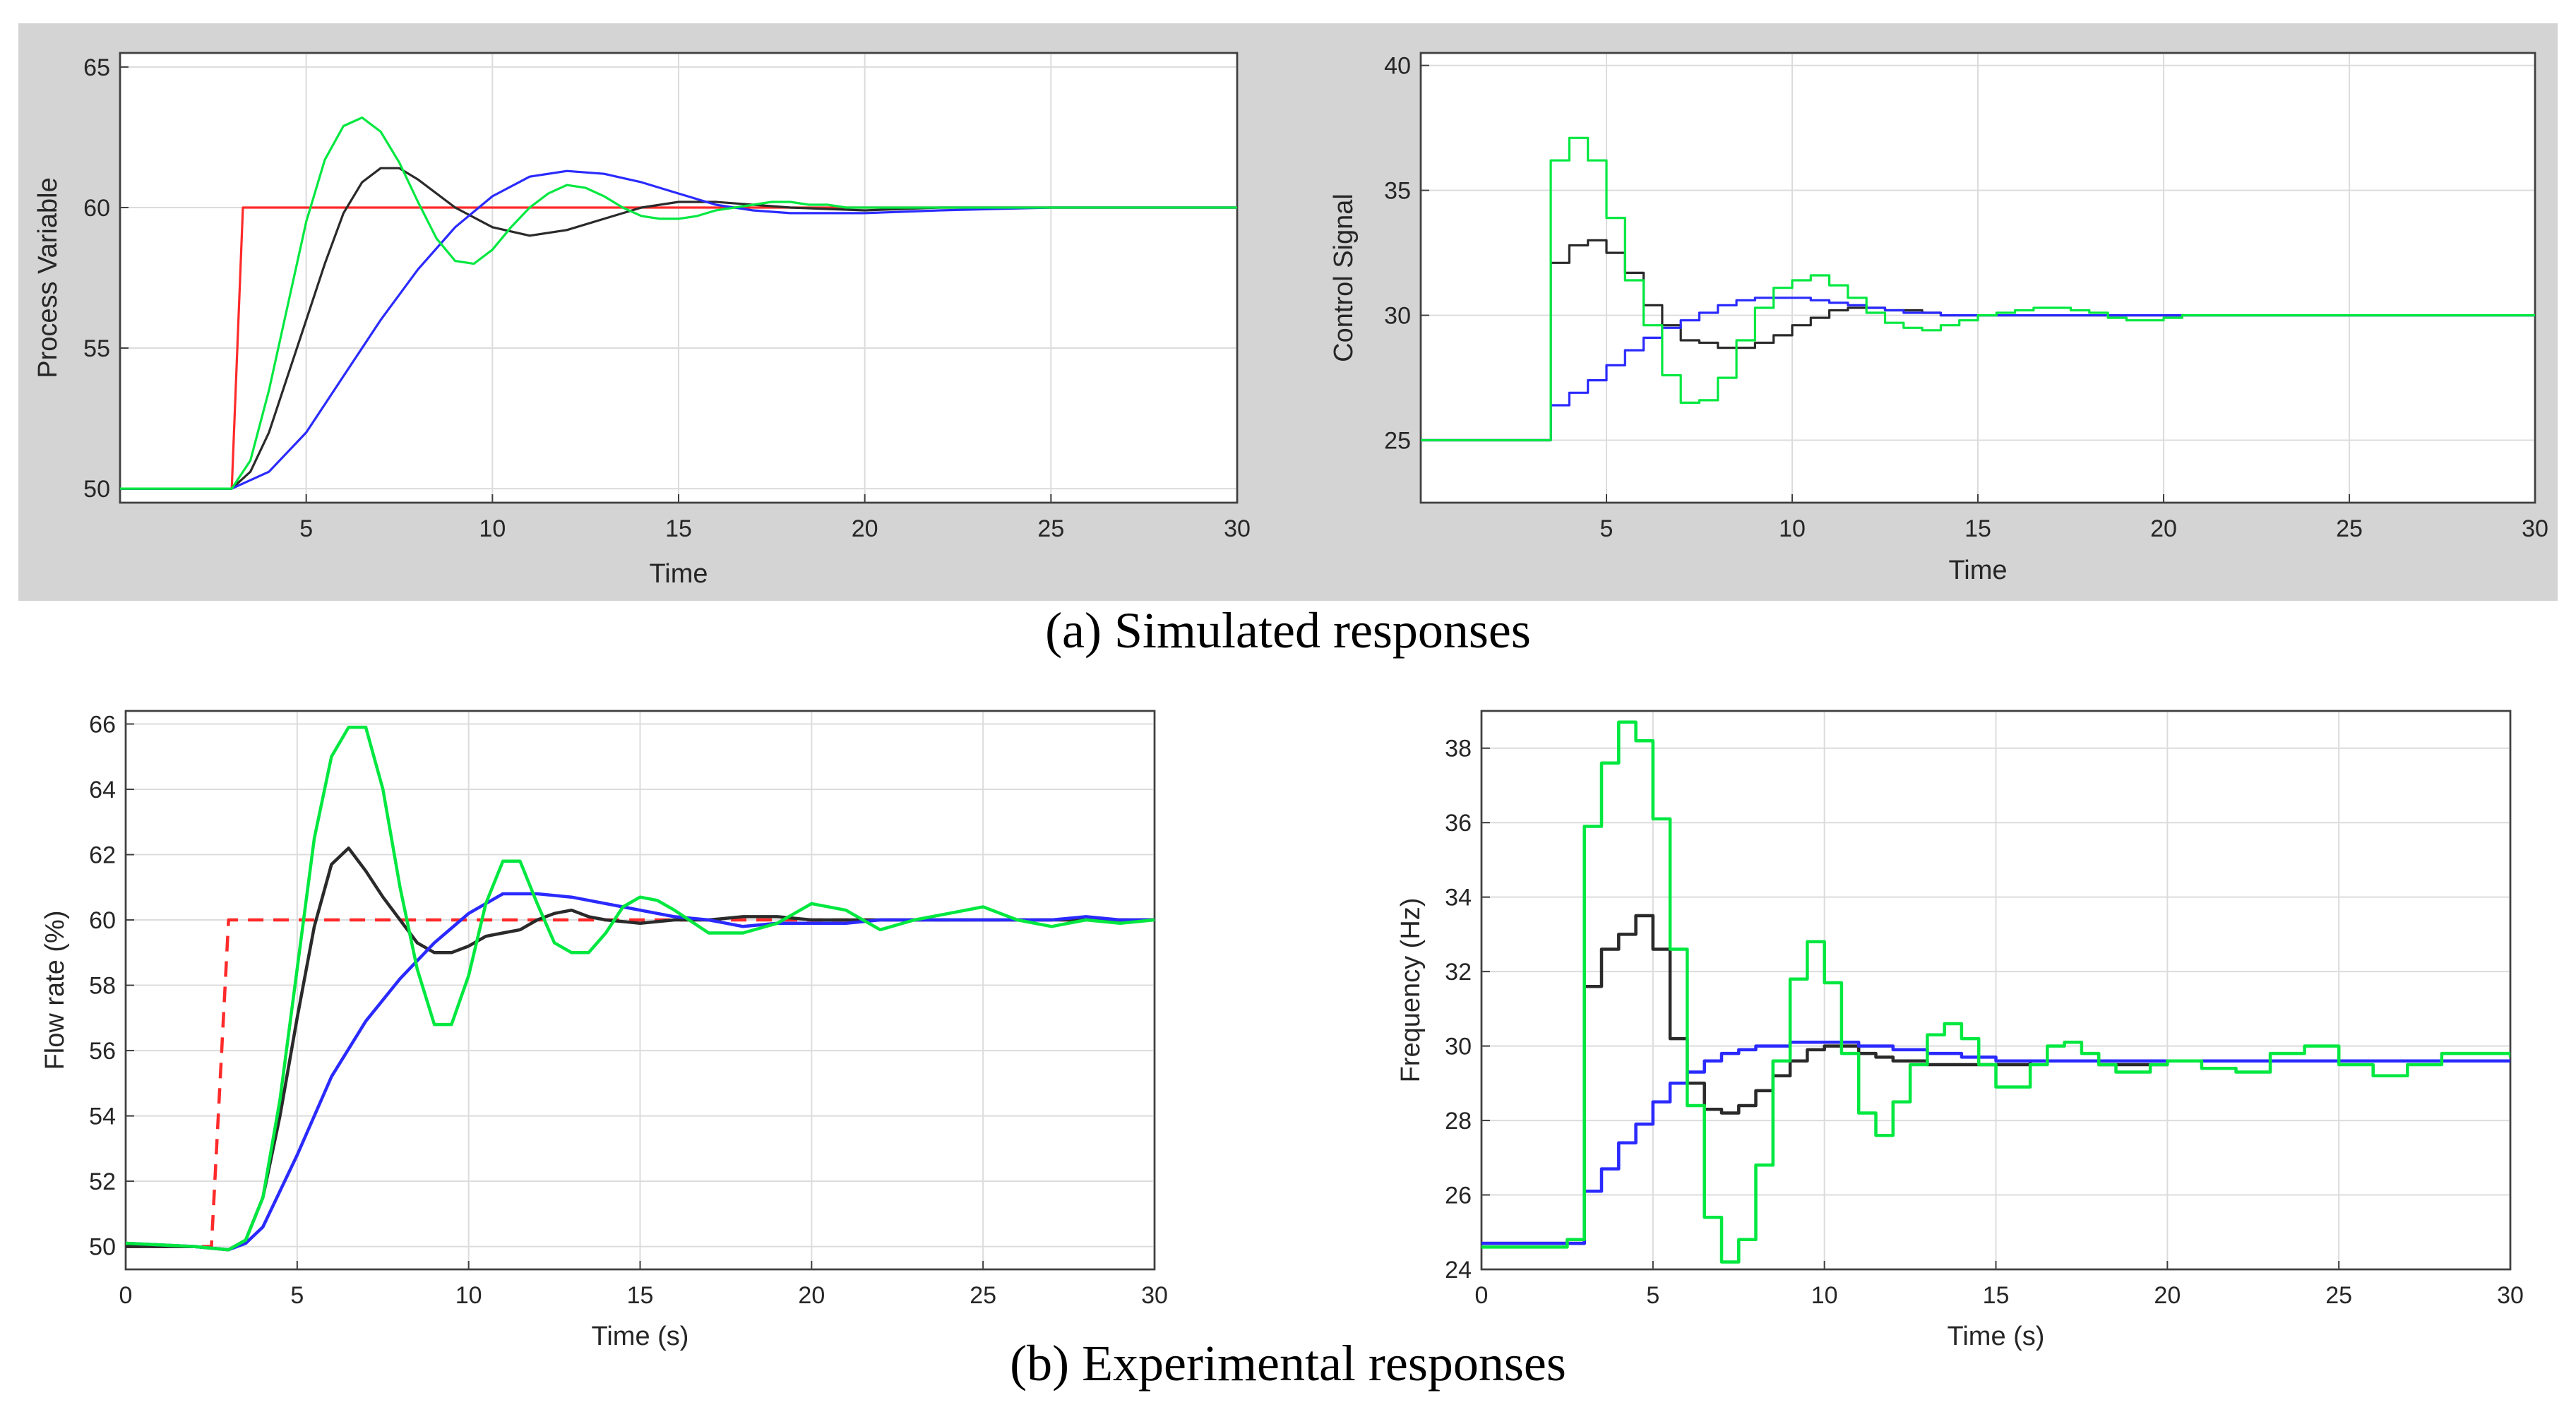 This screenshot has height=1412, width=2576. What do you see at coordinates (1411, 990) in the screenshot?
I see `y-axis-label: Frequency (Hz)` at bounding box center [1411, 990].